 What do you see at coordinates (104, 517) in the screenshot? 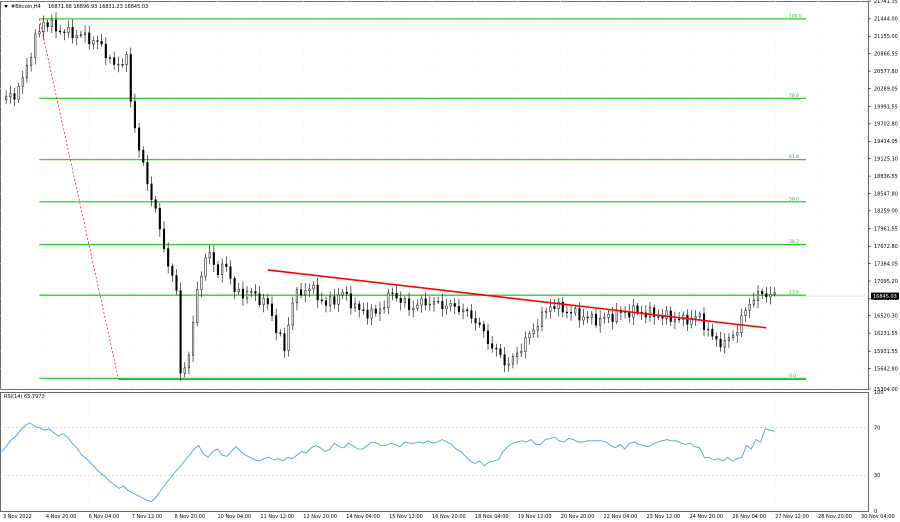
I see `time-tick-label: 6 Nov 04:00` at bounding box center [104, 517].